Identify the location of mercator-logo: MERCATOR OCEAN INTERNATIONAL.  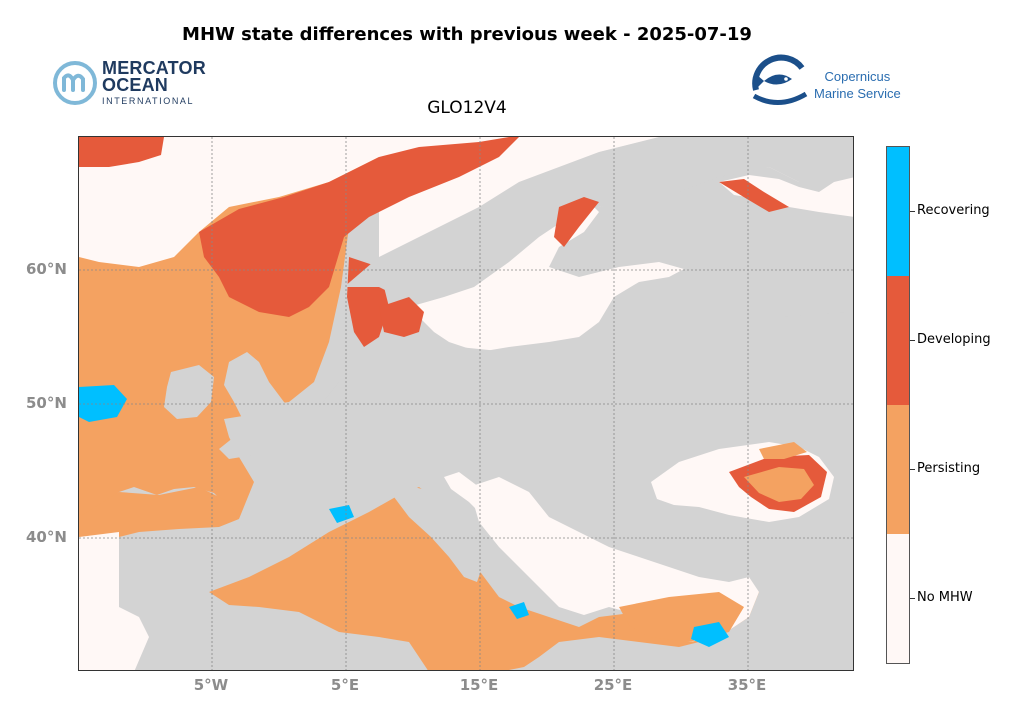
(137, 84).